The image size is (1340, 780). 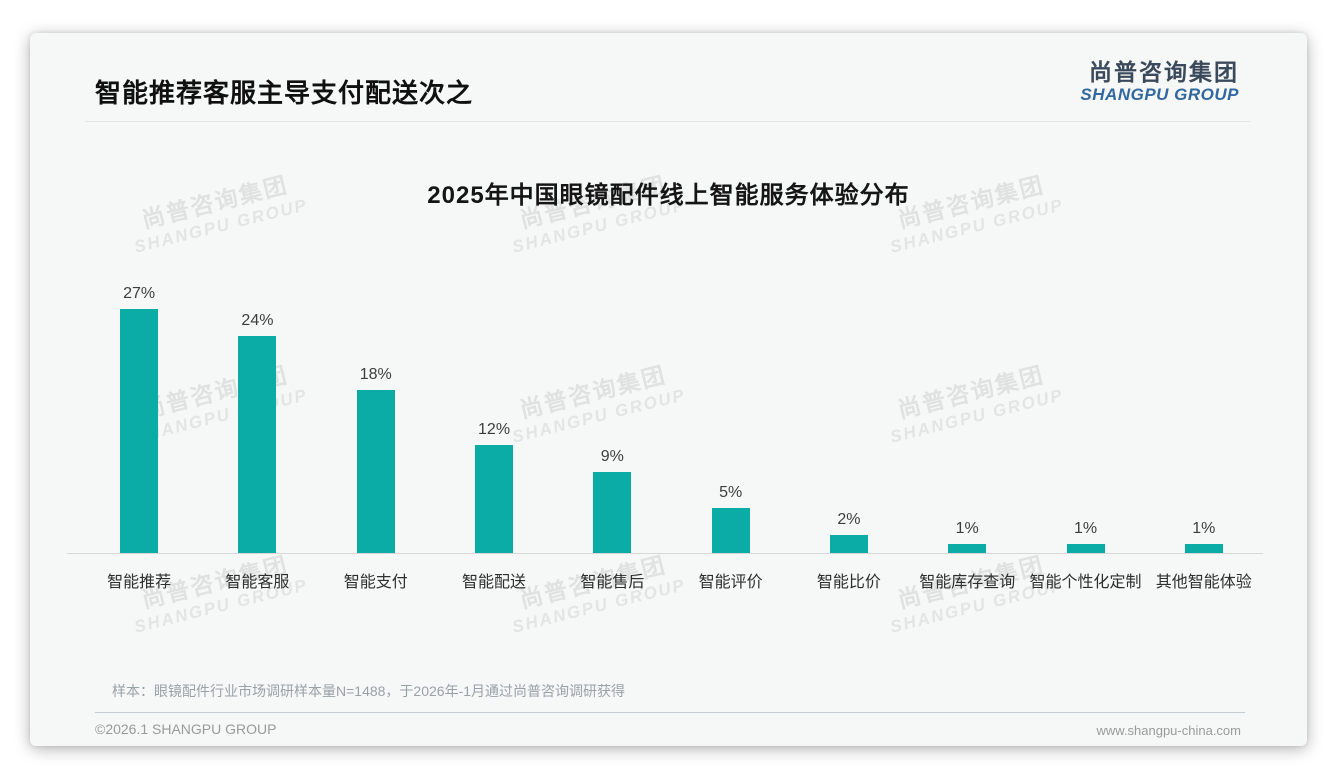 I want to click on chart-column: 27% 智能推荐, so click(x=139, y=432).